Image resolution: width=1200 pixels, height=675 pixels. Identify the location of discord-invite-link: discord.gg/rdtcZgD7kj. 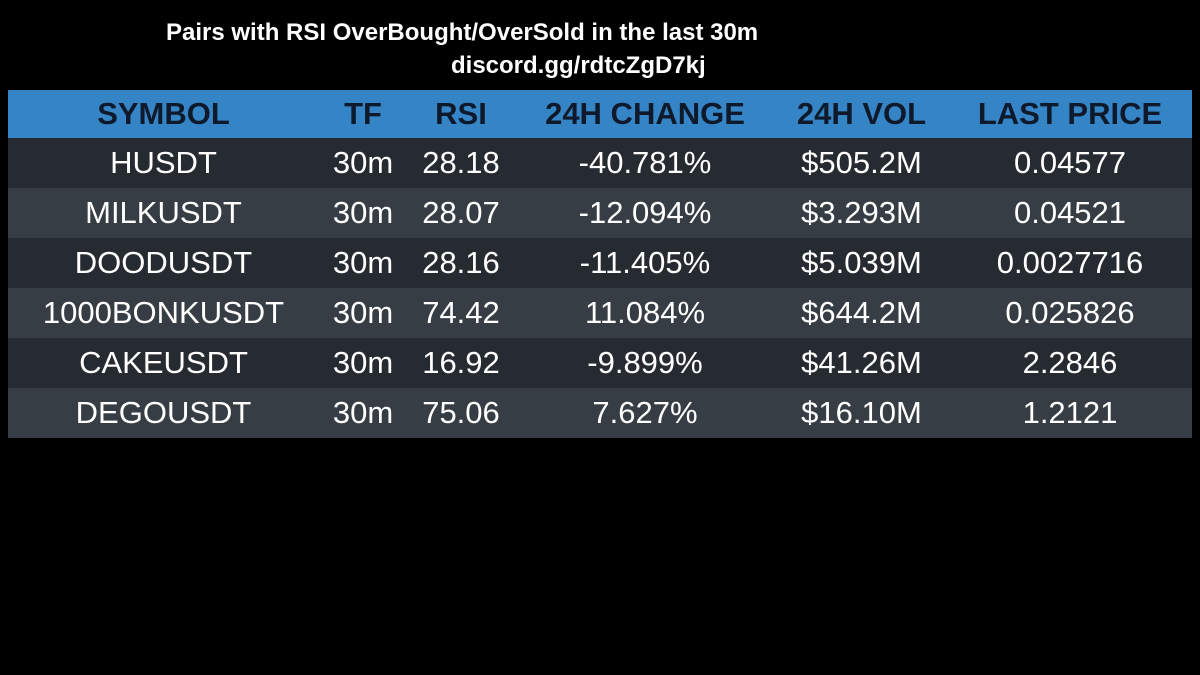
(578, 65).